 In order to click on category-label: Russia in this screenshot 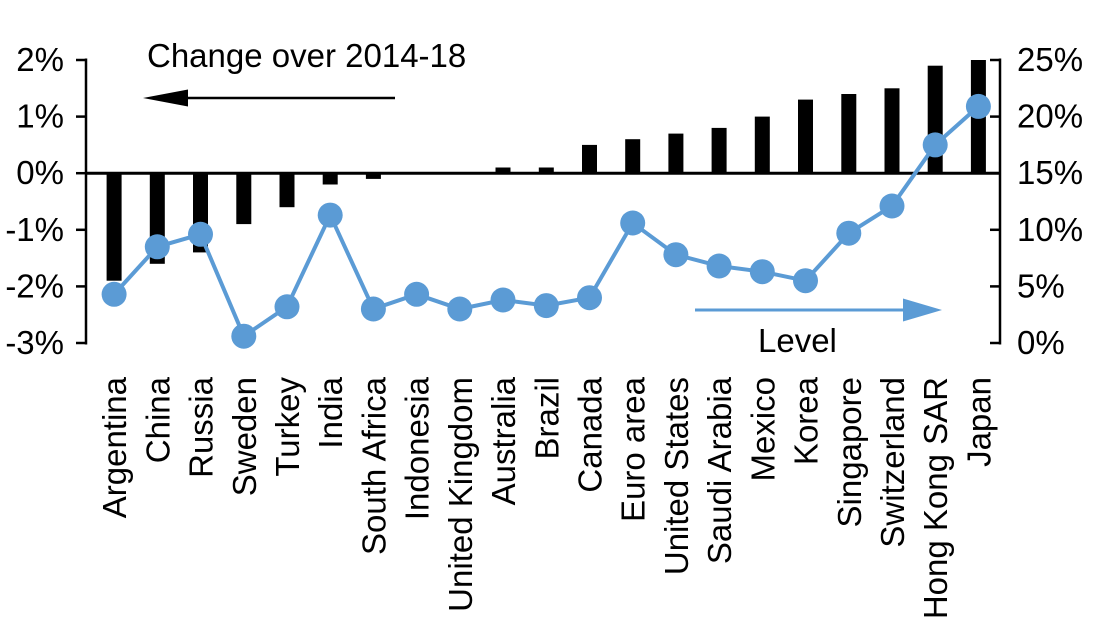, I will do `click(201, 427)`.